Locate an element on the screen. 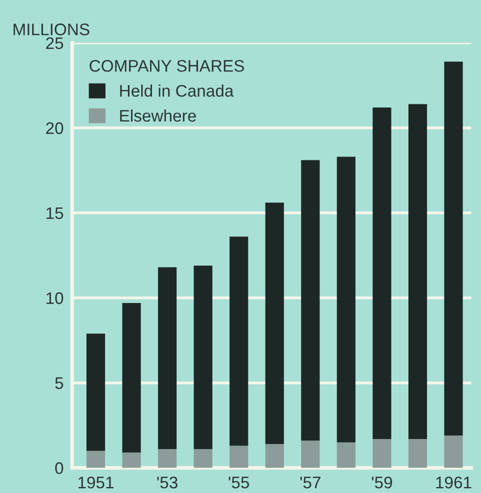 The height and width of the screenshot is (493, 481). y-axis-title: MILLIONS is located at coordinates (52, 30).